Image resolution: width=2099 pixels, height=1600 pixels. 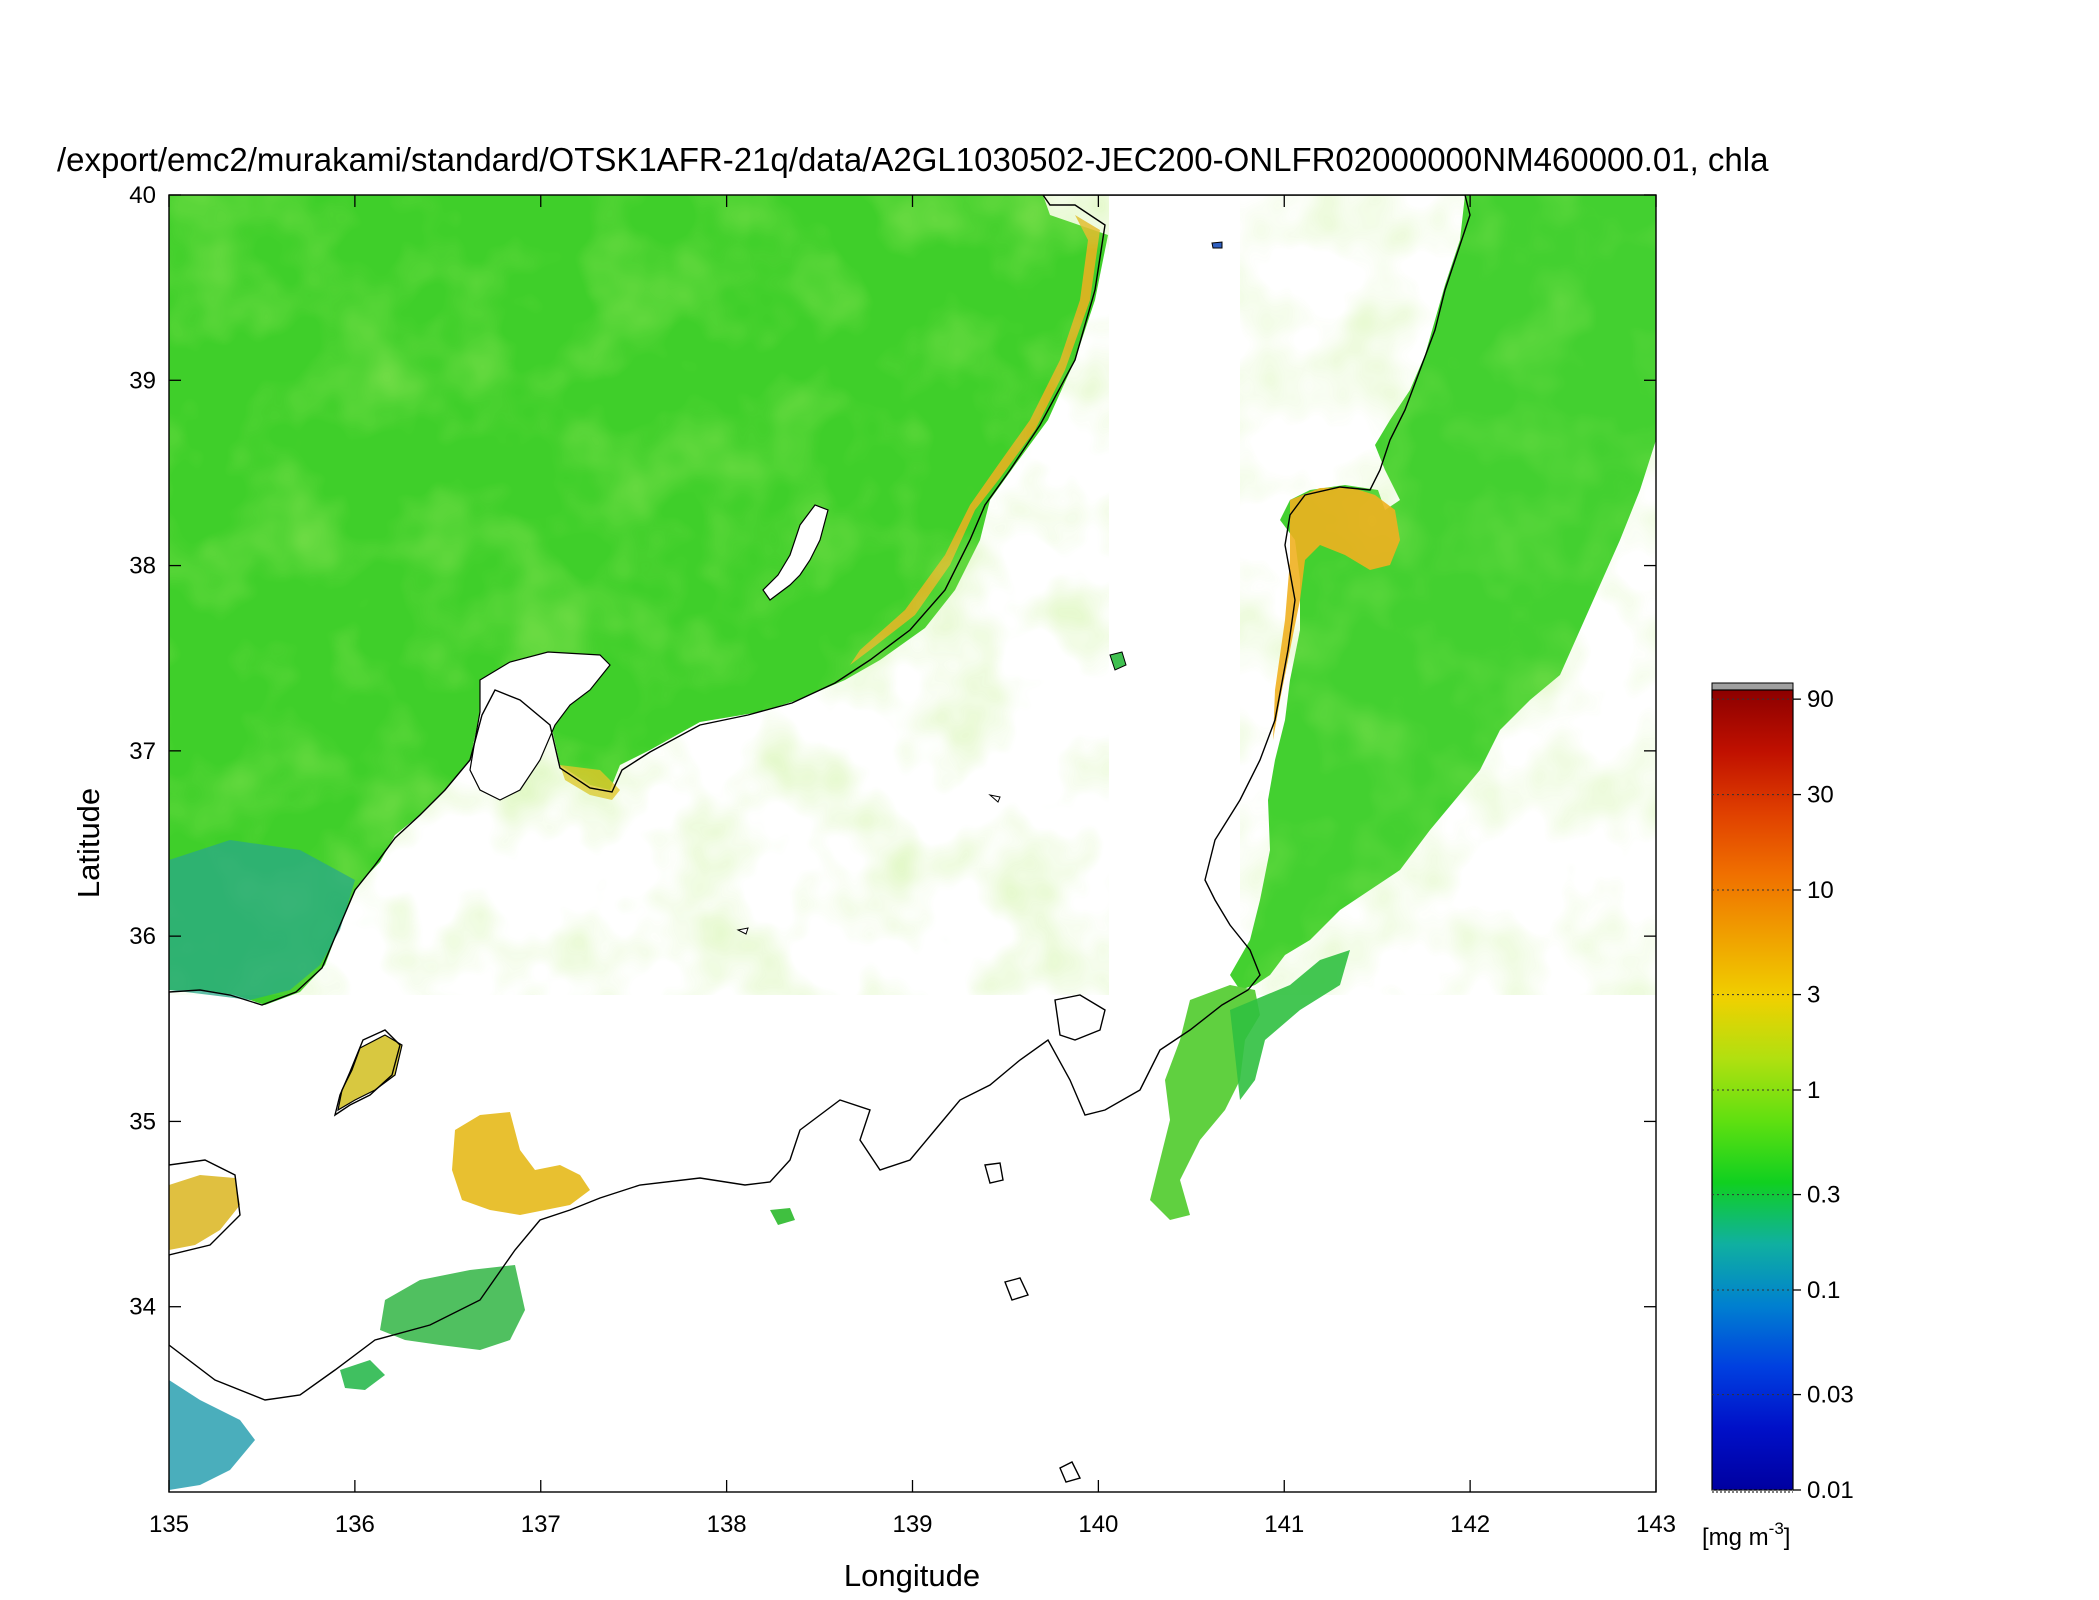 What do you see at coordinates (1336, 613) in the screenshot?
I see `sendai-bay-bloom` at bounding box center [1336, 613].